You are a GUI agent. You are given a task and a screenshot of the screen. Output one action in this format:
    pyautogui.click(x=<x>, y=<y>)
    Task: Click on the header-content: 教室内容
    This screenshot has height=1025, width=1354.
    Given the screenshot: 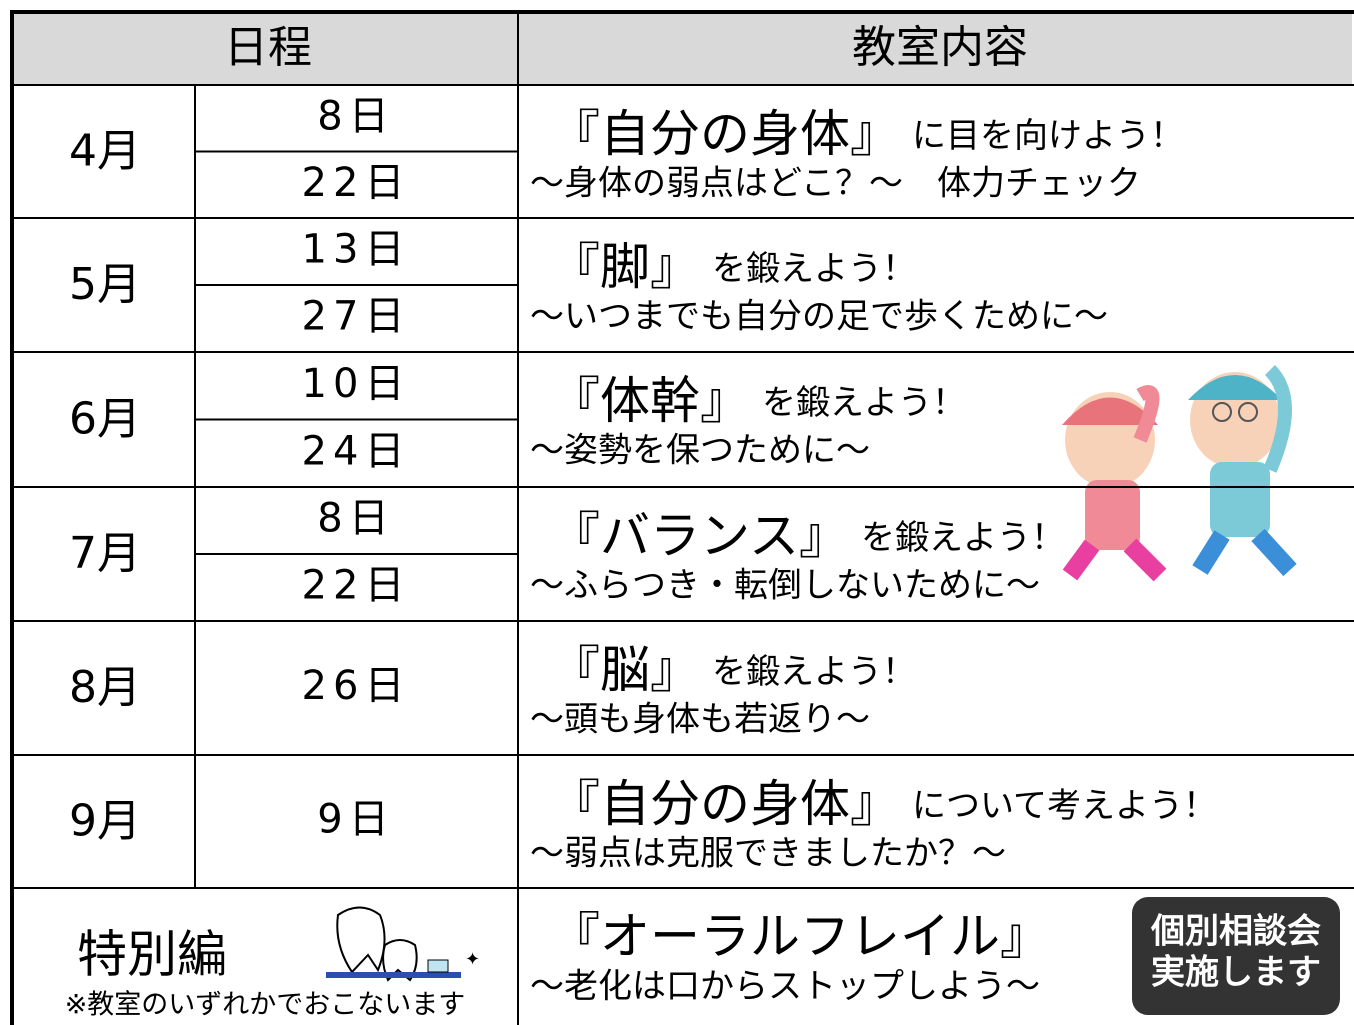 What is the action you would take?
    pyautogui.click(x=940, y=47)
    